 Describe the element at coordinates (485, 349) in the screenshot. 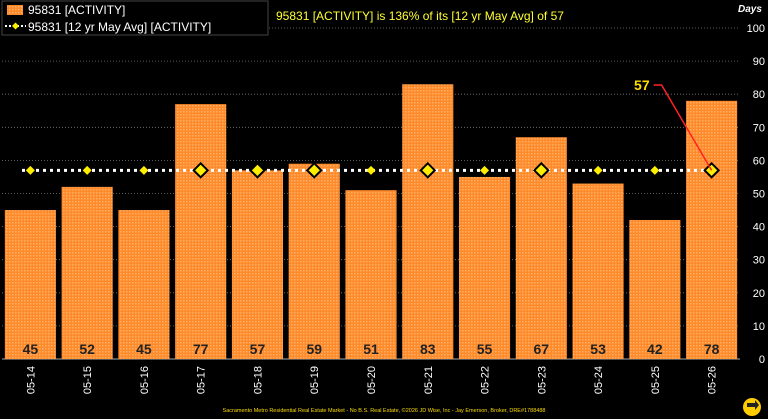

I see `bar-value-label: 55` at that location.